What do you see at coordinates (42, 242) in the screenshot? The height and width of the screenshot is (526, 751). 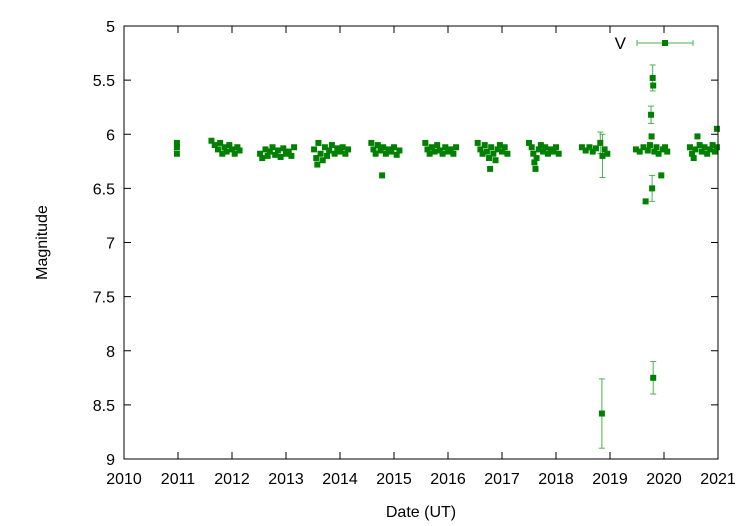 I see `y-axis-title: Magnitude` at bounding box center [42, 242].